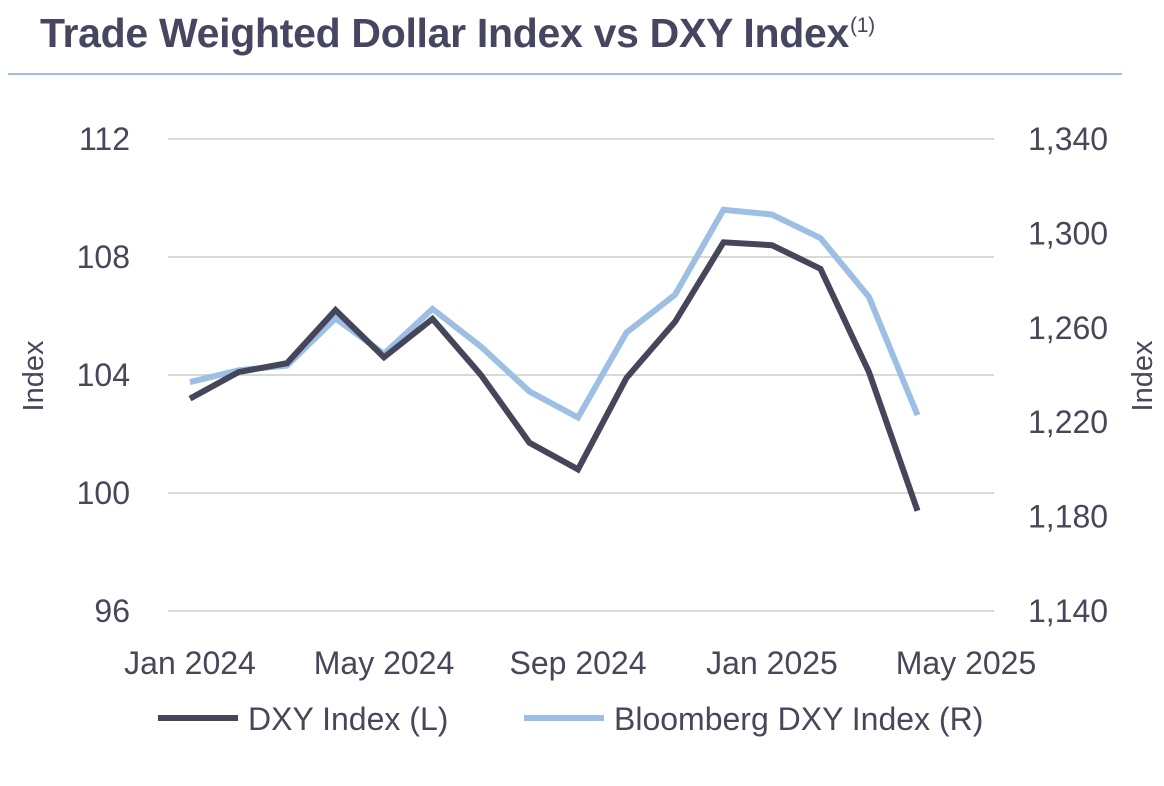  Describe the element at coordinates (190, 663) in the screenshot. I see `x-tick-label: Jan 2024` at that location.